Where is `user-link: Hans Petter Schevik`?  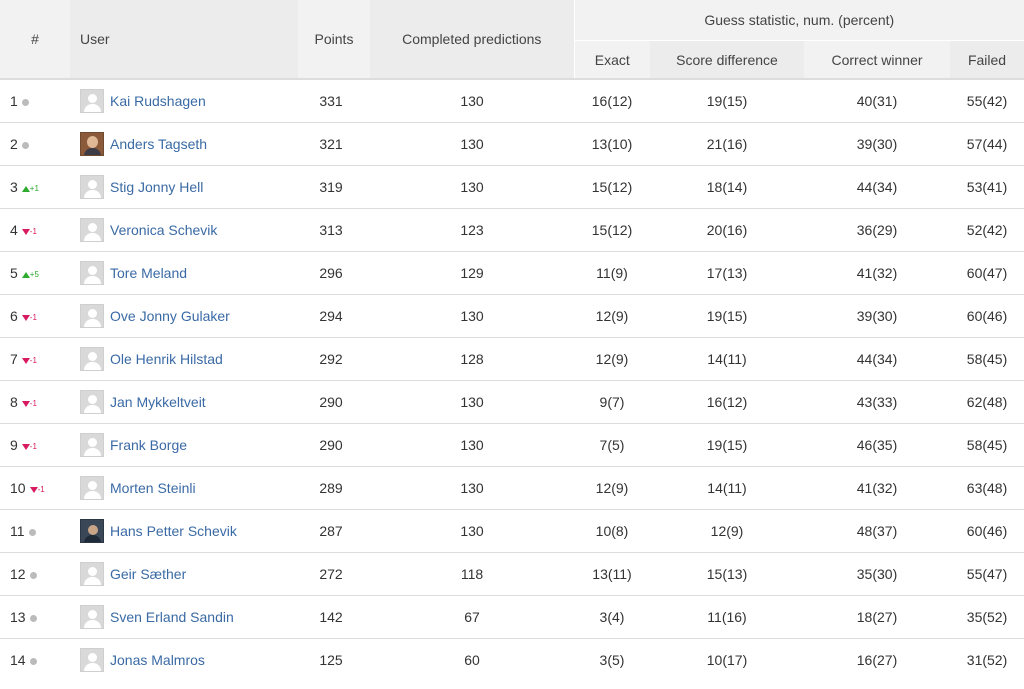
user-link: Hans Petter Schevik is located at coordinates (173, 531).